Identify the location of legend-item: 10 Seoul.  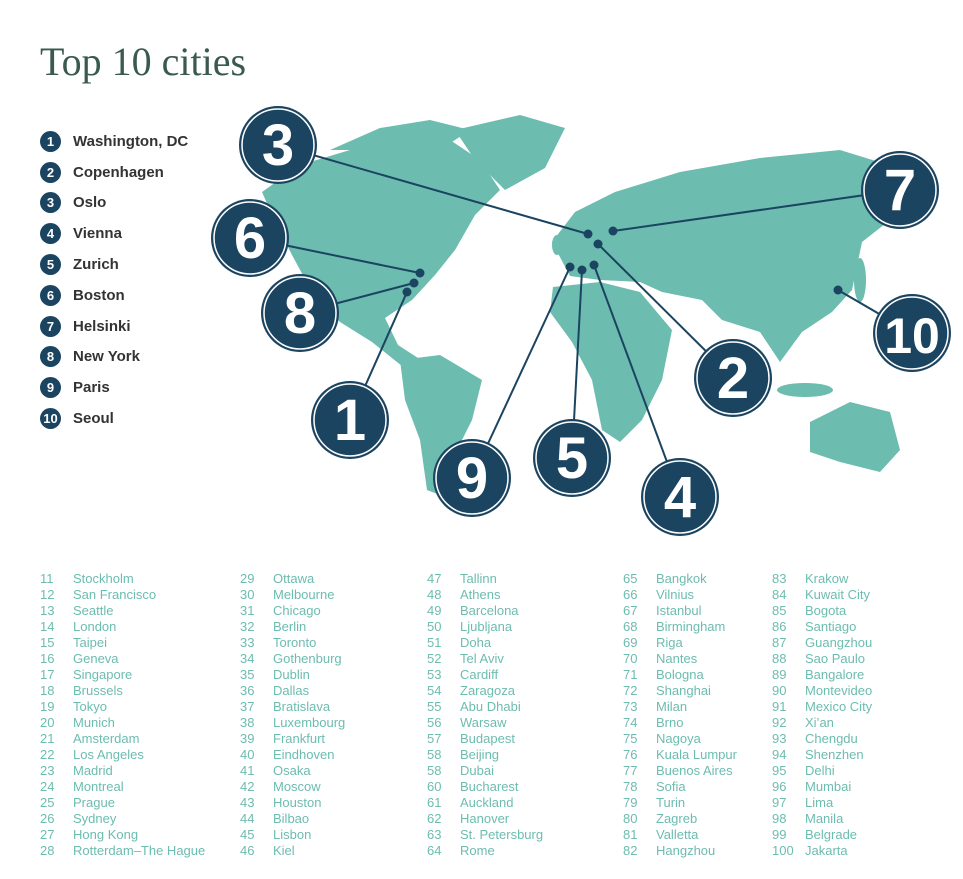
(114, 418).